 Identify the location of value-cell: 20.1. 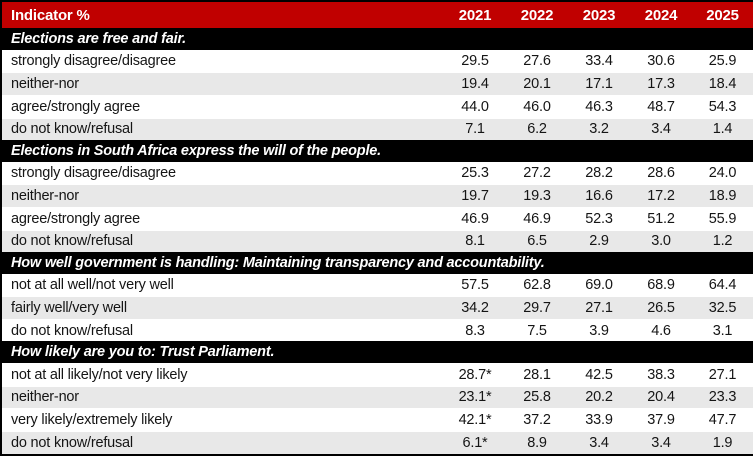
(537, 84).